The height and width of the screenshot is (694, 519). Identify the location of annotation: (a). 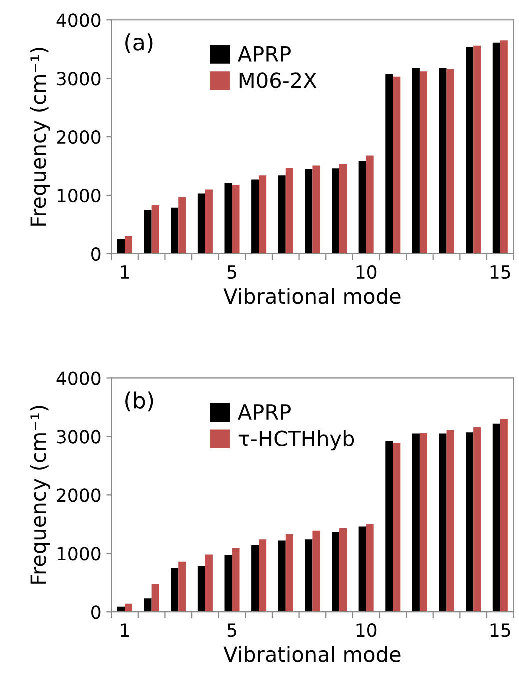
(139, 44).